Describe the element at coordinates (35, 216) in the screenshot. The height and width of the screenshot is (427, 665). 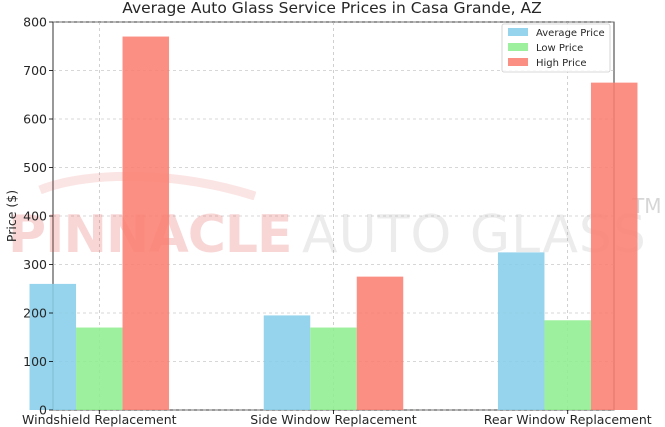
I see `y-tick-label: 400` at that location.